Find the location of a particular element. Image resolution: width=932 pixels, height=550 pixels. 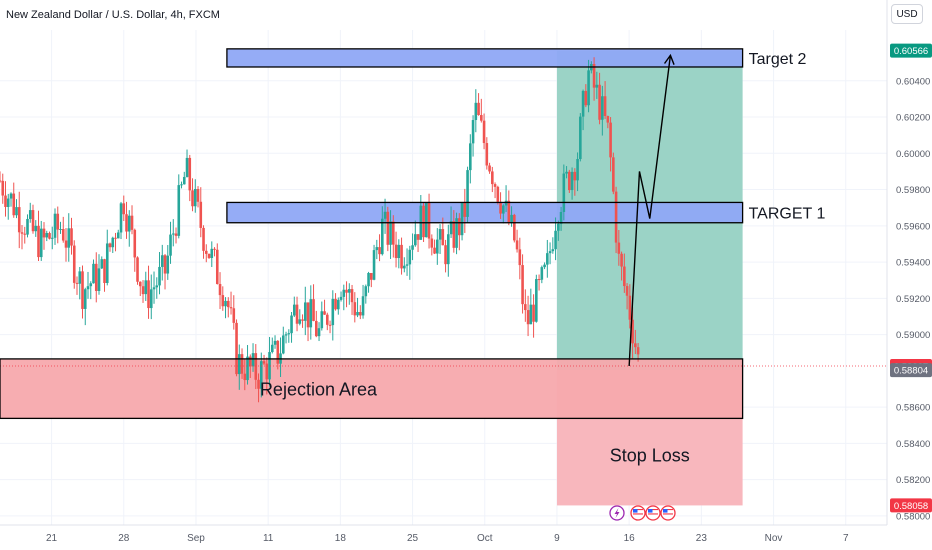

price-tick-label: 0.58000 is located at coordinates (913, 516).